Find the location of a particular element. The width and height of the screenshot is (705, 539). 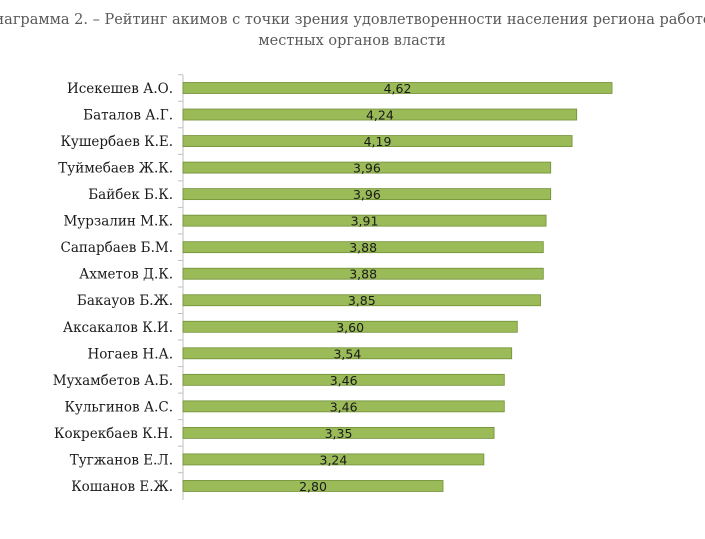

category-label: Баталов А.Г. is located at coordinates (128, 116).